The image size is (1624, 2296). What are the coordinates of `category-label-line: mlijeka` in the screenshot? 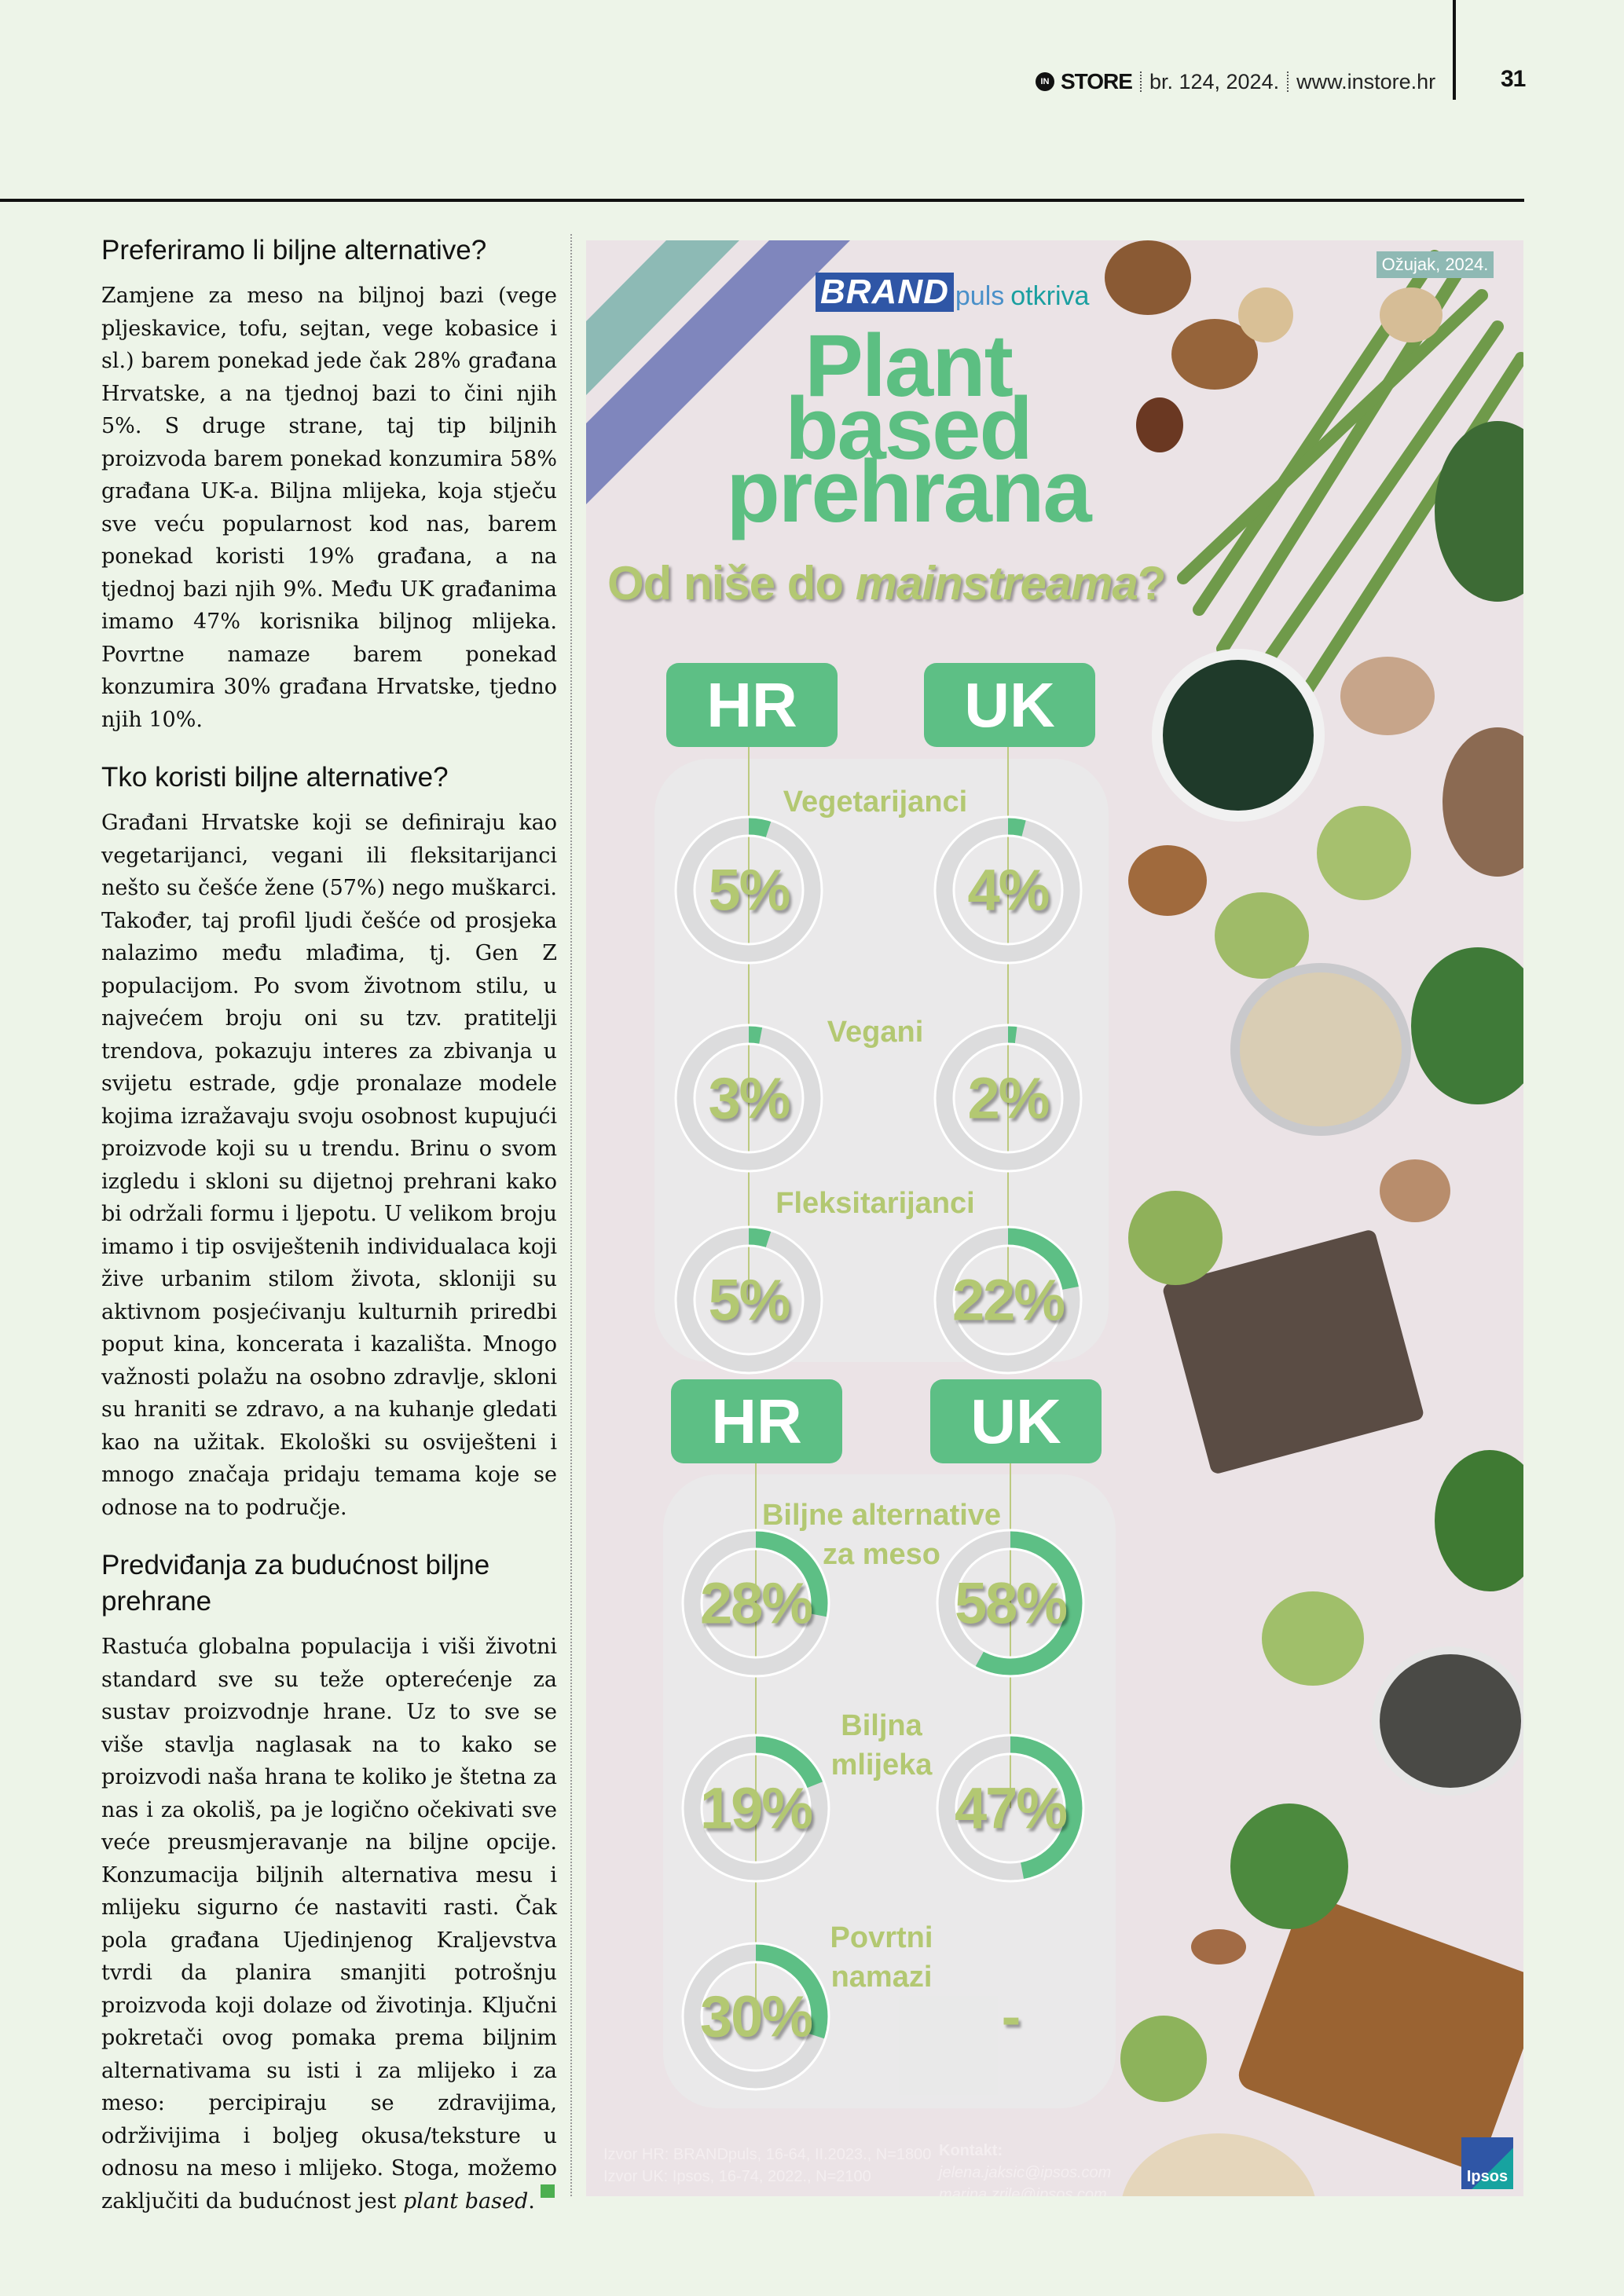 It's located at (882, 1766).